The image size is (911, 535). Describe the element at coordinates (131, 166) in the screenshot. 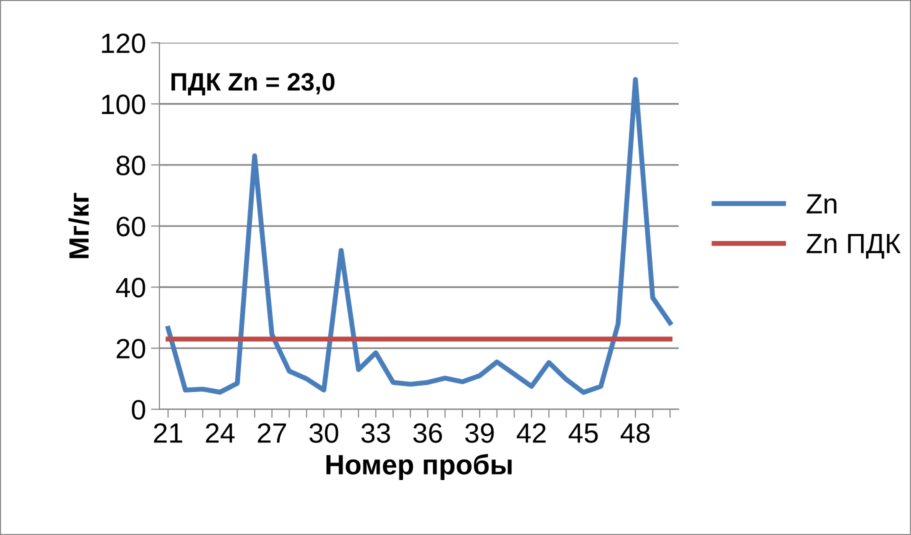

I see `y-tick-label: 80` at that location.